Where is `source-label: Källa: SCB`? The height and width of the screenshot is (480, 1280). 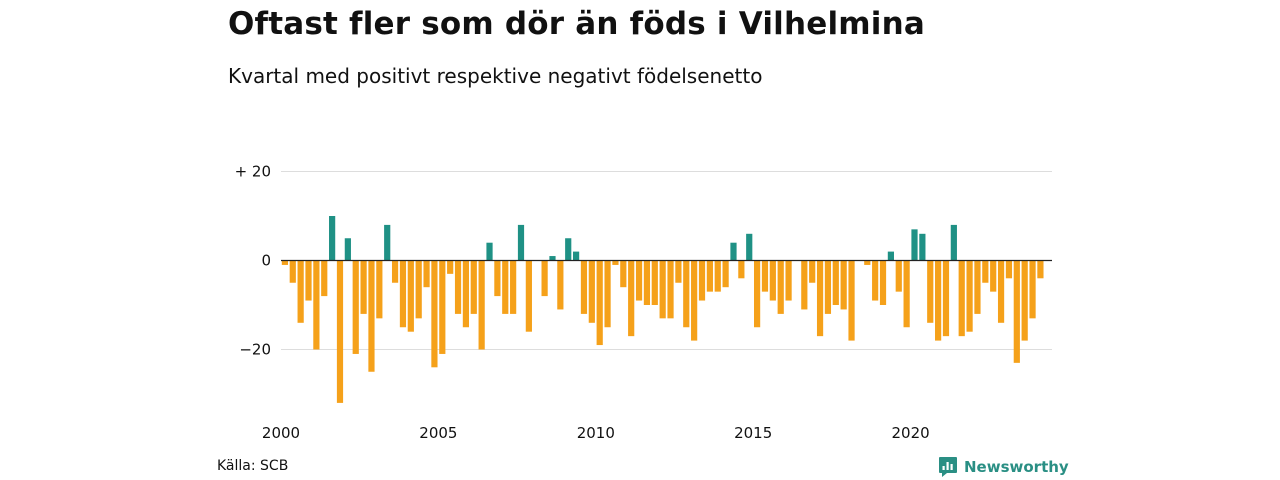
source-label: Källa: SCB is located at coordinates (253, 466).